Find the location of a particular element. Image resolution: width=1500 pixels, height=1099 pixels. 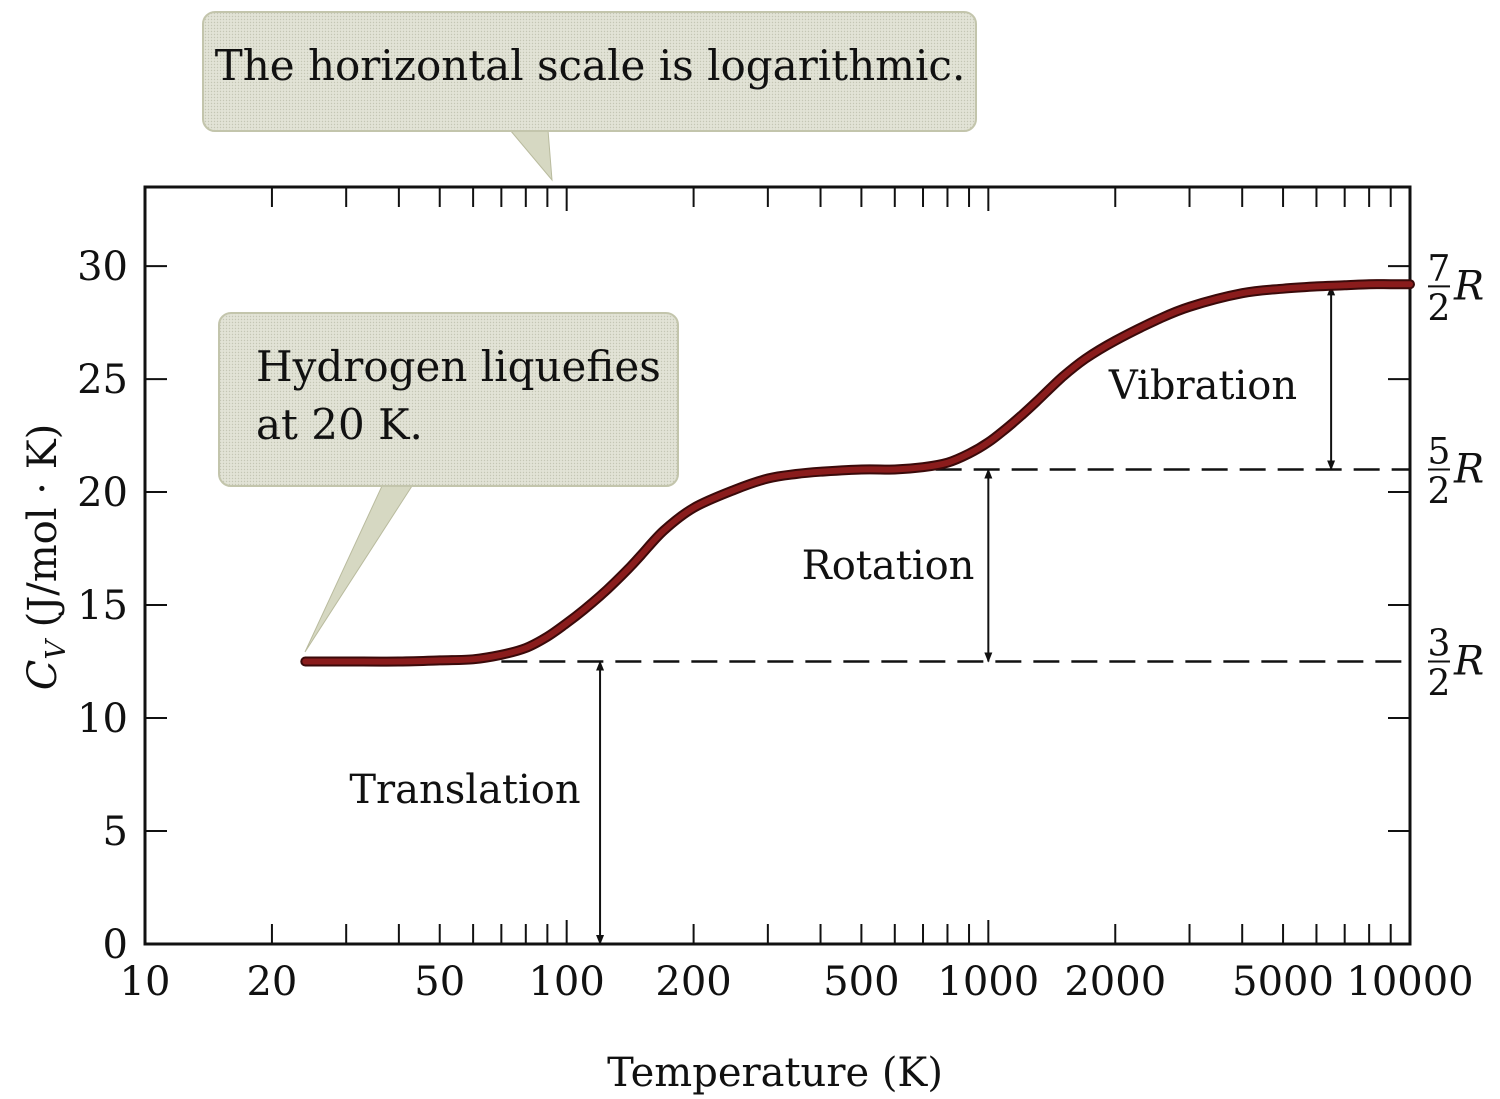

x-tick-label: 10 is located at coordinates (145, 982).